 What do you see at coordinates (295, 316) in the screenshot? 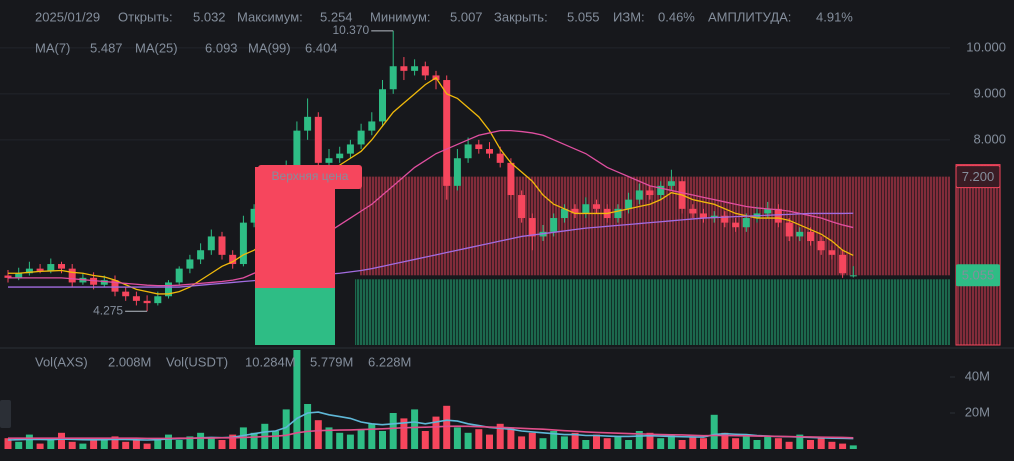
I see `tool-lower-block` at bounding box center [295, 316].